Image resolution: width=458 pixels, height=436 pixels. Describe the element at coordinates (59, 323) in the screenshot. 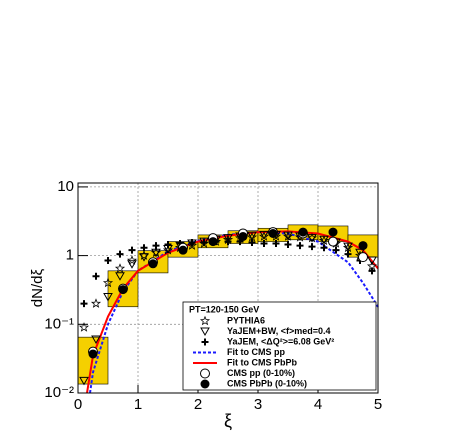

I see `y-tick-label: 10⁻¹` at that location.